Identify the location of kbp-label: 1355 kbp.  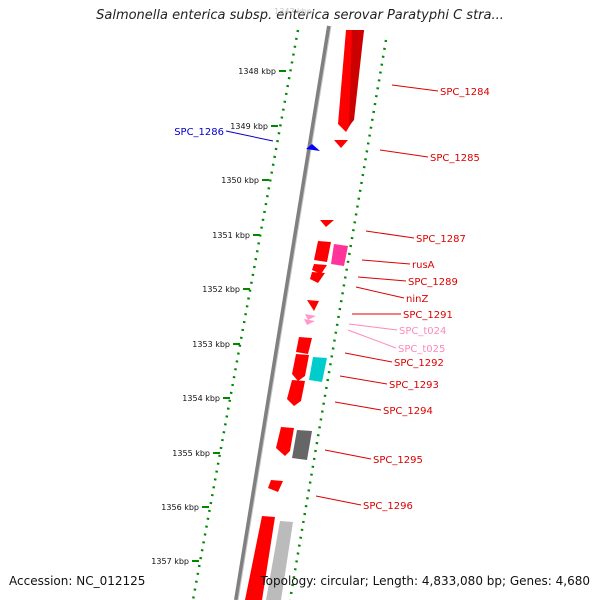
(191, 453).